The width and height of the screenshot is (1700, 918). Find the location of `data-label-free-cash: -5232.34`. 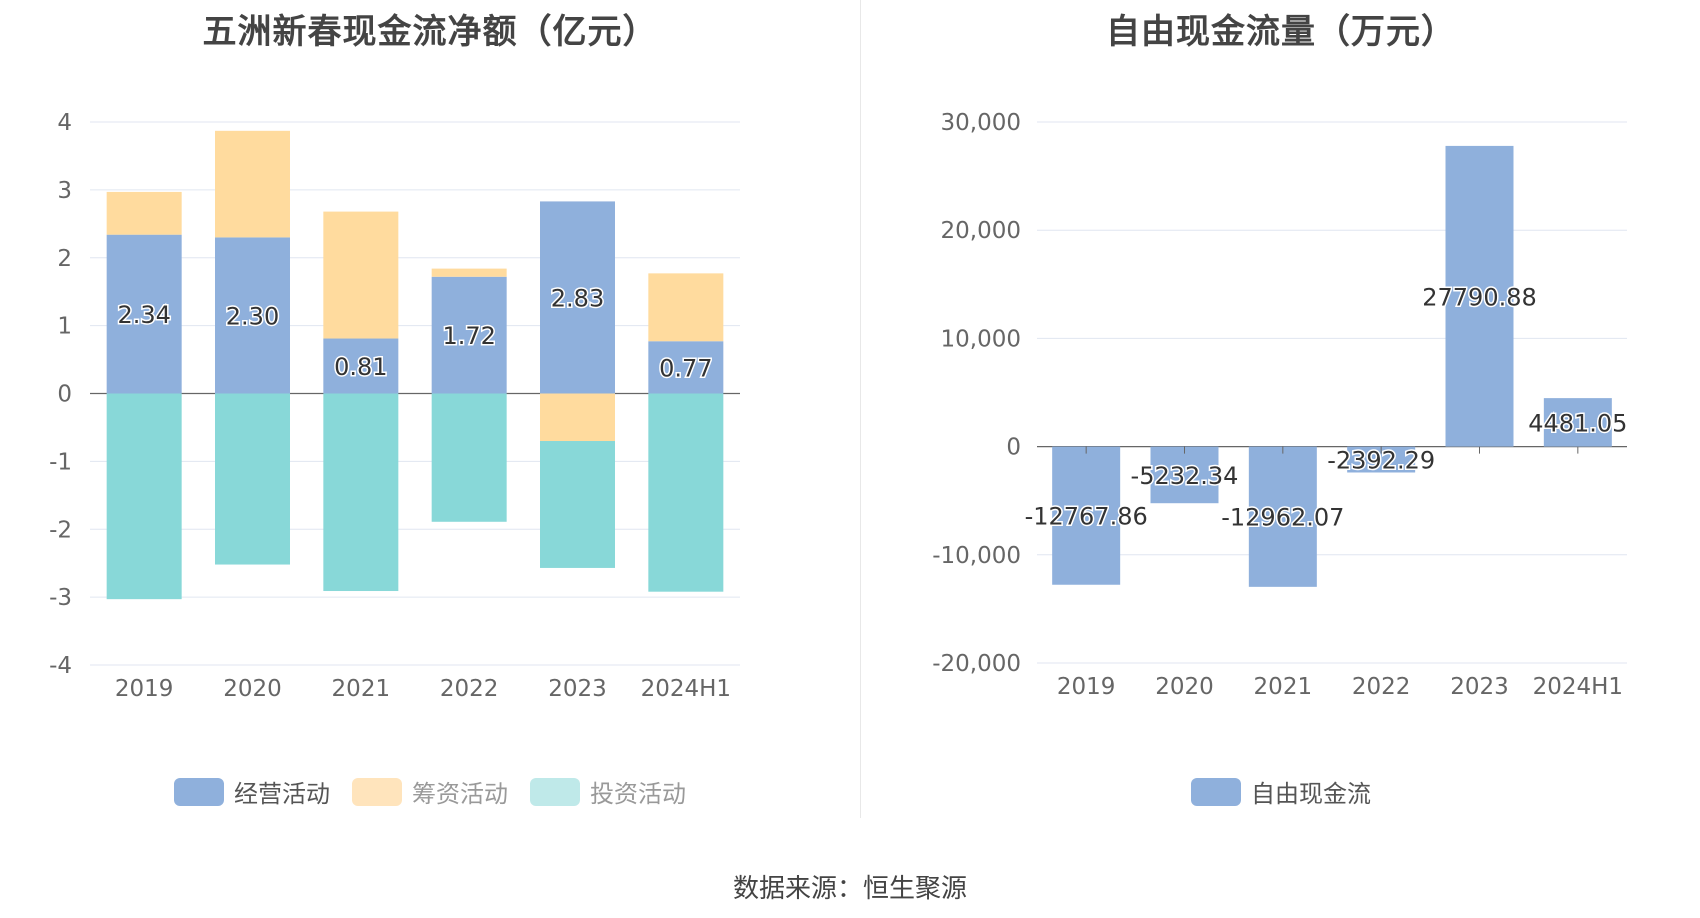

data-label-free-cash: -5232.34 is located at coordinates (1185, 476).